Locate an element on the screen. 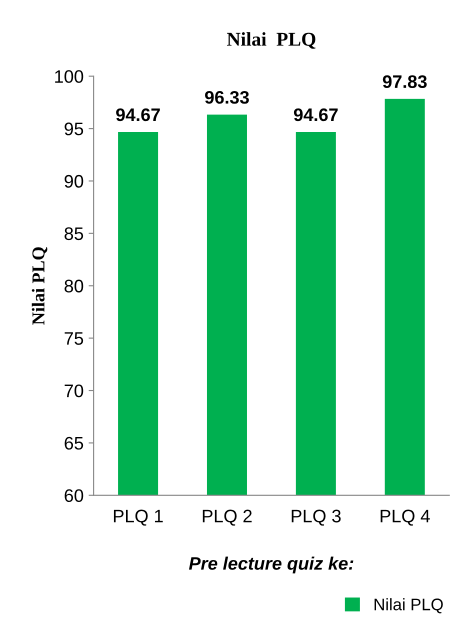 Image resolution: width=468 pixels, height=635 pixels. legend-label: Nilai PLQ is located at coordinates (408, 606).